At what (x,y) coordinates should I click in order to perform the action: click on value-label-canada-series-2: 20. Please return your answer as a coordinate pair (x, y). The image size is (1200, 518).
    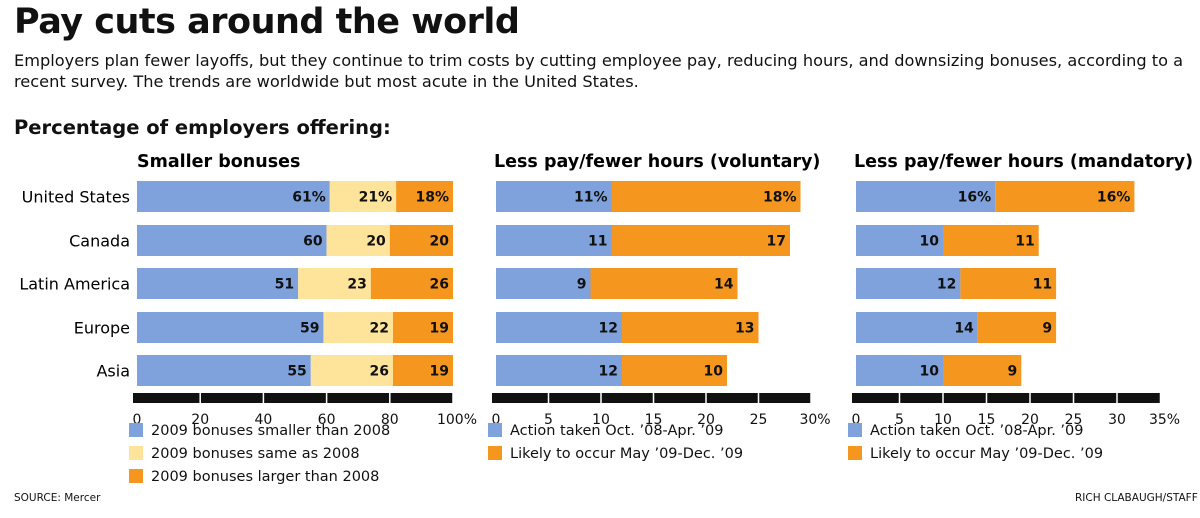
    Looking at the image, I should click on (376, 242).